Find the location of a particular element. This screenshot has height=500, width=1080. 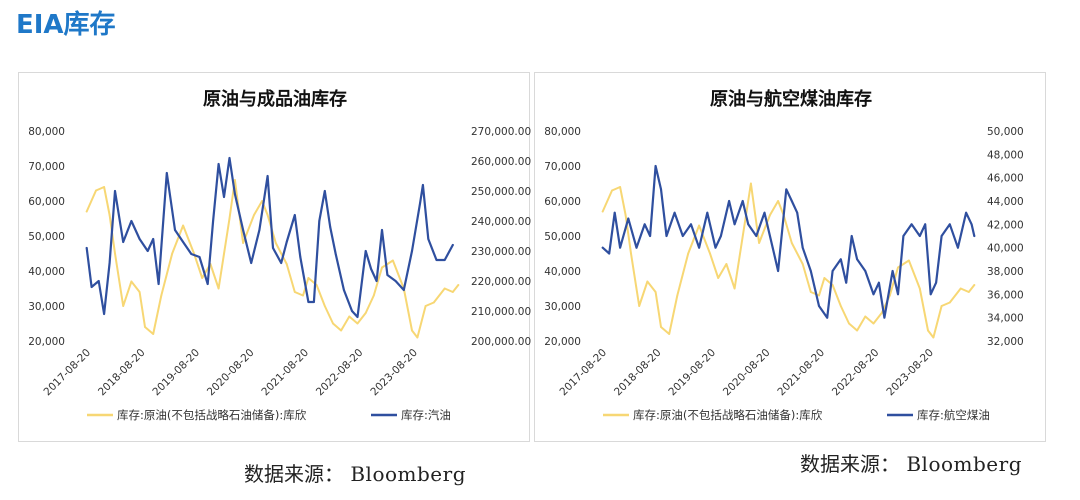

page-title: EIA库存 is located at coordinates (66, 25).